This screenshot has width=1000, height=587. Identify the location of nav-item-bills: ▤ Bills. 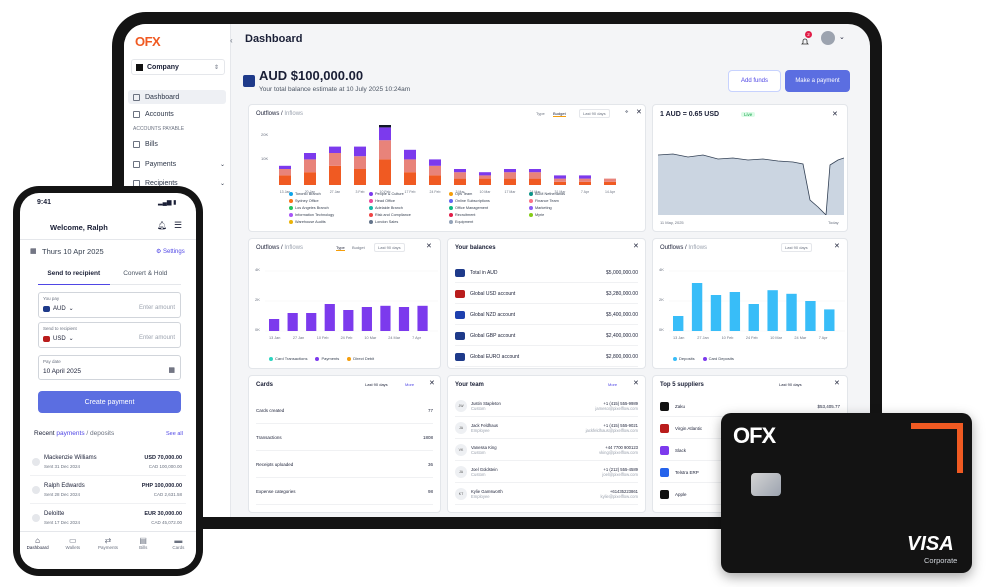
(143, 550).